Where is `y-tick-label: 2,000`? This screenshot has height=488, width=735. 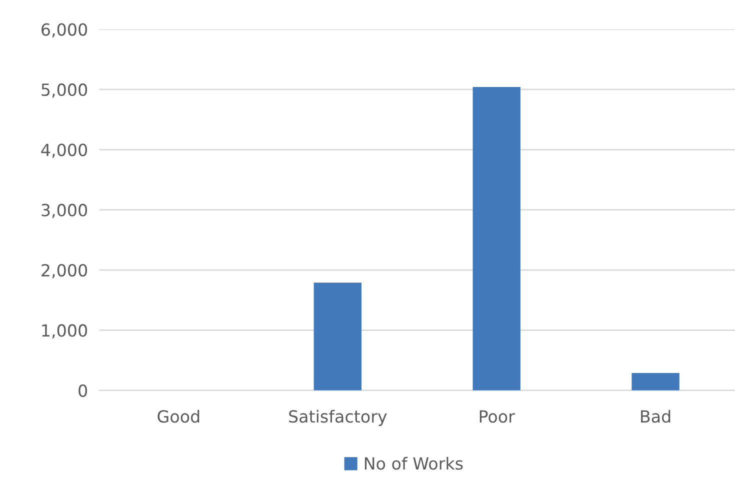 y-tick-label: 2,000 is located at coordinates (65, 271).